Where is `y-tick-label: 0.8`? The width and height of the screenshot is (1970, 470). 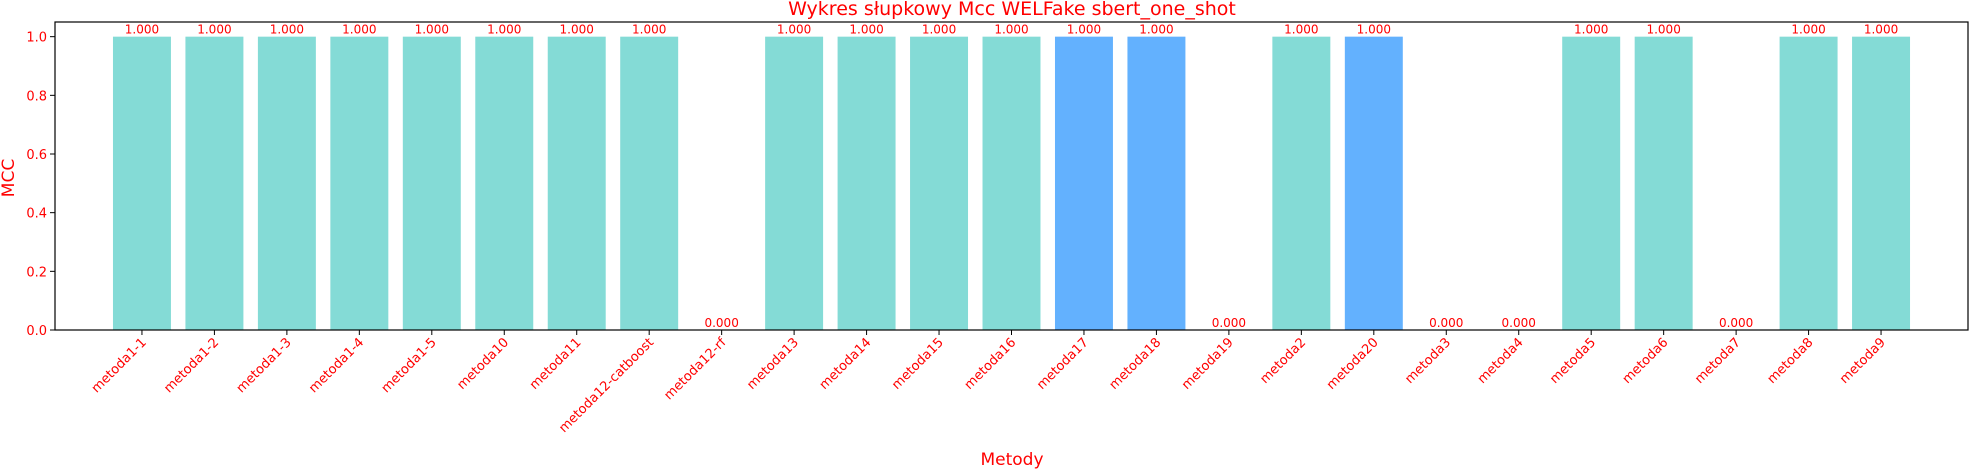
y-tick-label: 0.8 is located at coordinates (36, 96).